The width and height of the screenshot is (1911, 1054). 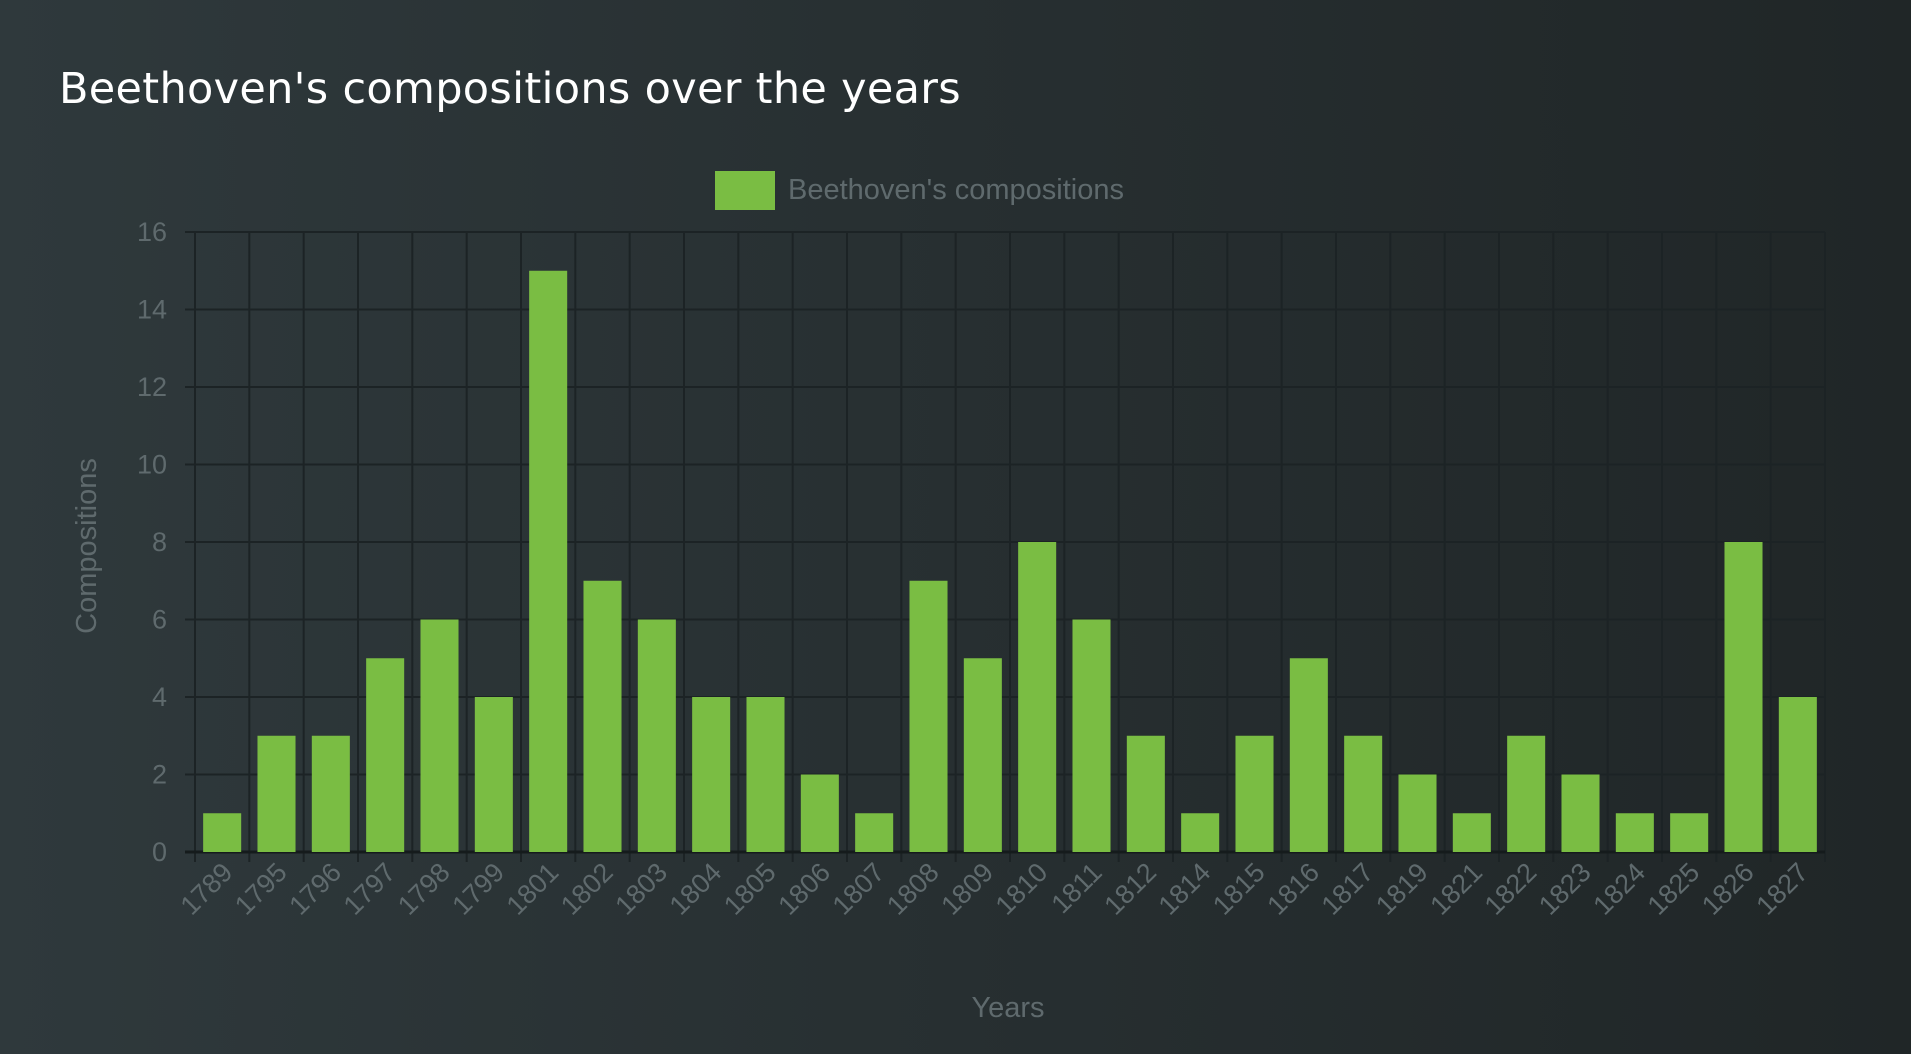 I want to click on x-tick-label: 1795, so click(x=261, y=889).